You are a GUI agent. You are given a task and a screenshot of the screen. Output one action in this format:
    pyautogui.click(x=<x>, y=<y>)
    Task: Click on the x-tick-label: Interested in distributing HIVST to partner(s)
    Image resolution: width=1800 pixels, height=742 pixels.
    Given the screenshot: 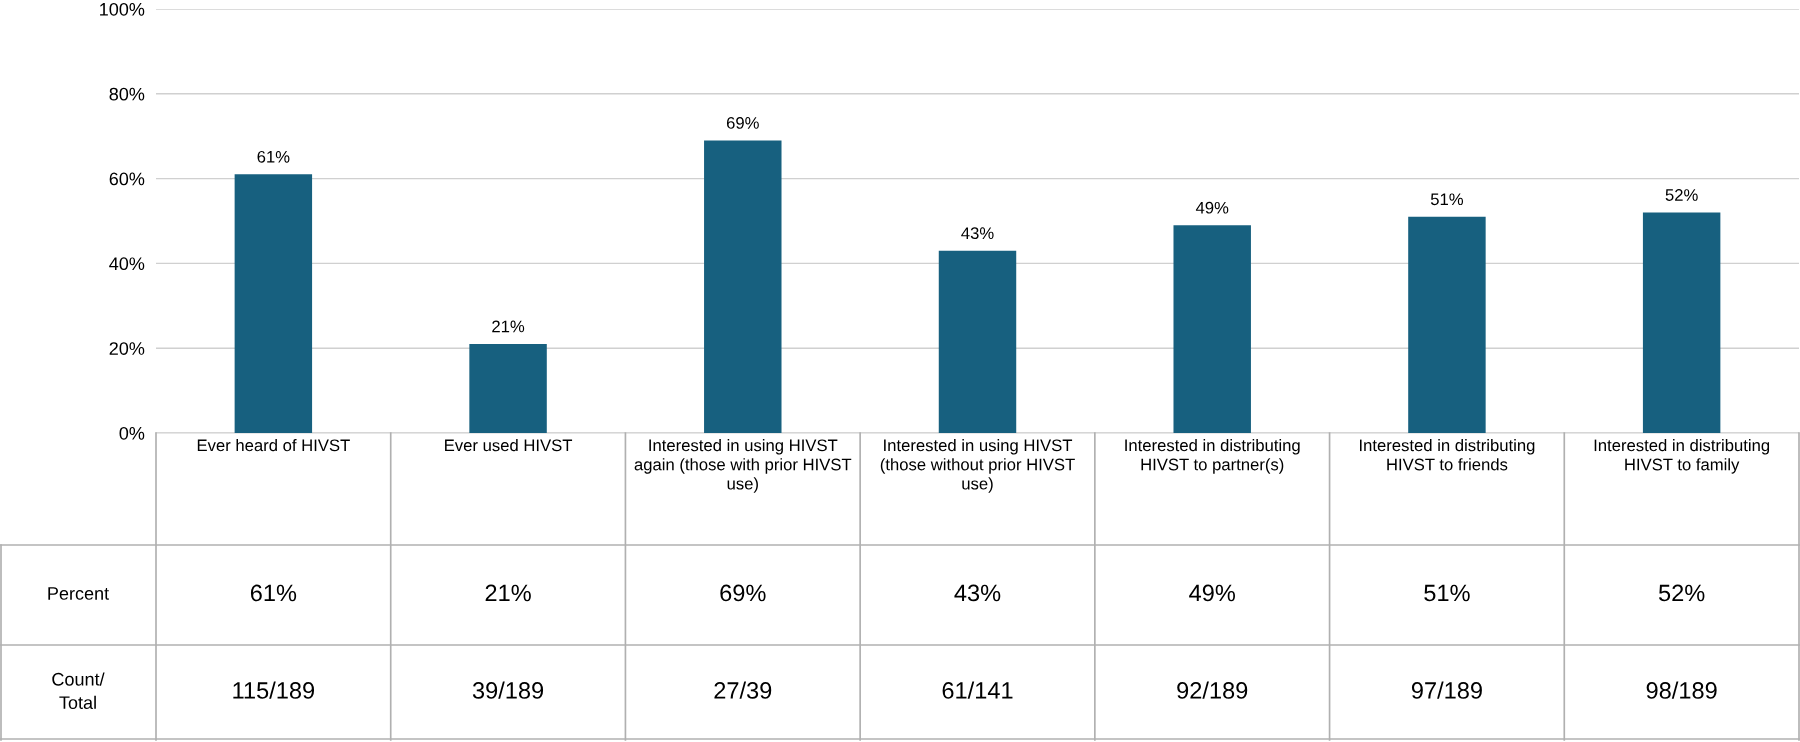 What is the action you would take?
    pyautogui.click(x=1212, y=456)
    